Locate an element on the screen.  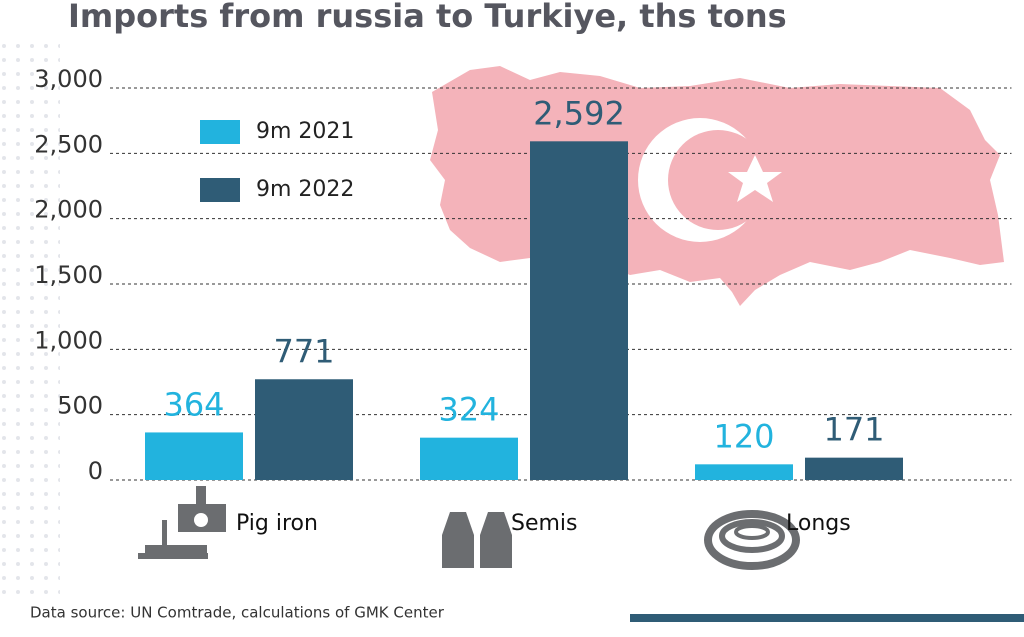
y-tick-label: 2,000 is located at coordinates (68, 210).